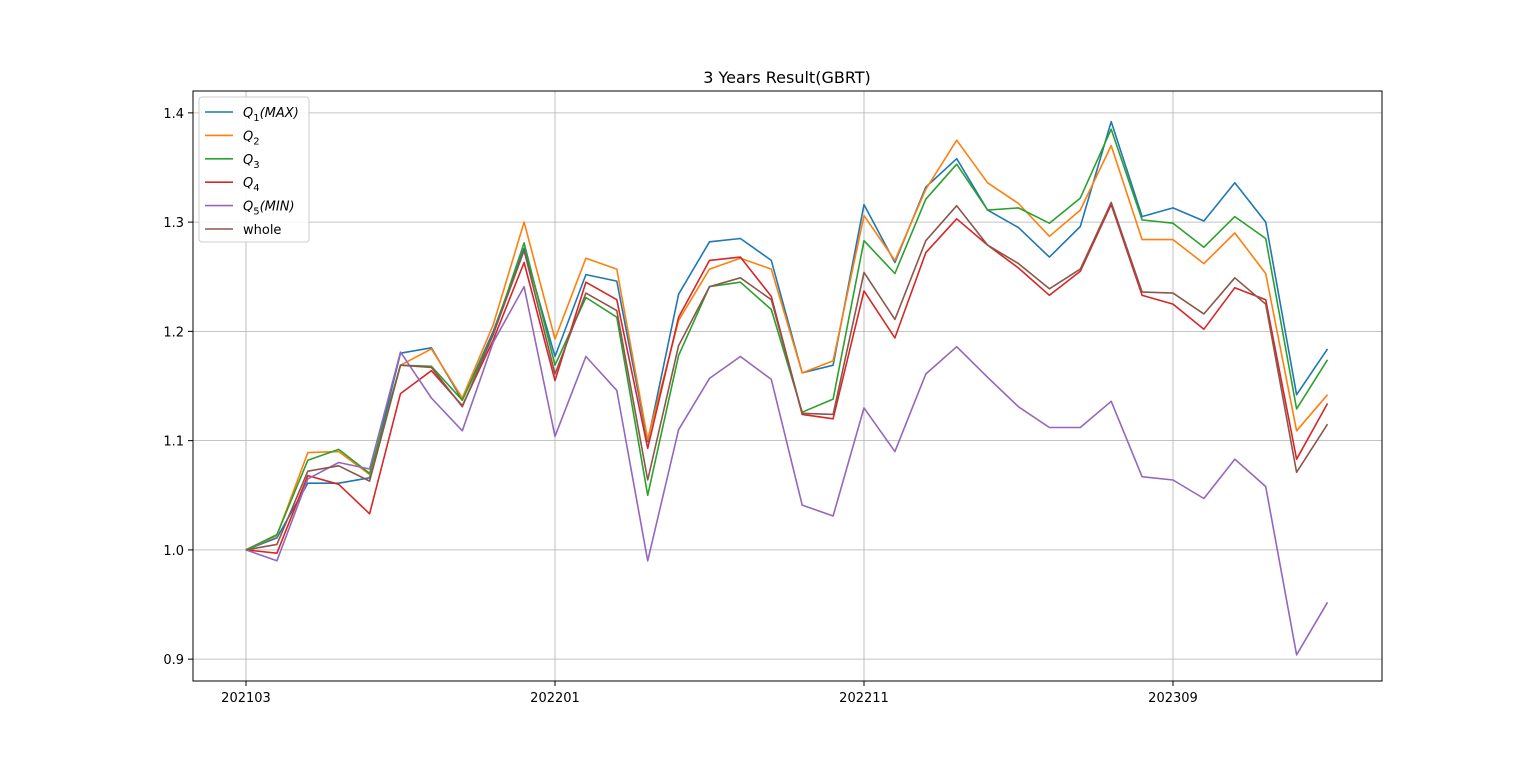 This screenshot has height=765, width=1536. What do you see at coordinates (279, 113) in the screenshot?
I see `legend-label-suffix: (MAX)` at bounding box center [279, 113].